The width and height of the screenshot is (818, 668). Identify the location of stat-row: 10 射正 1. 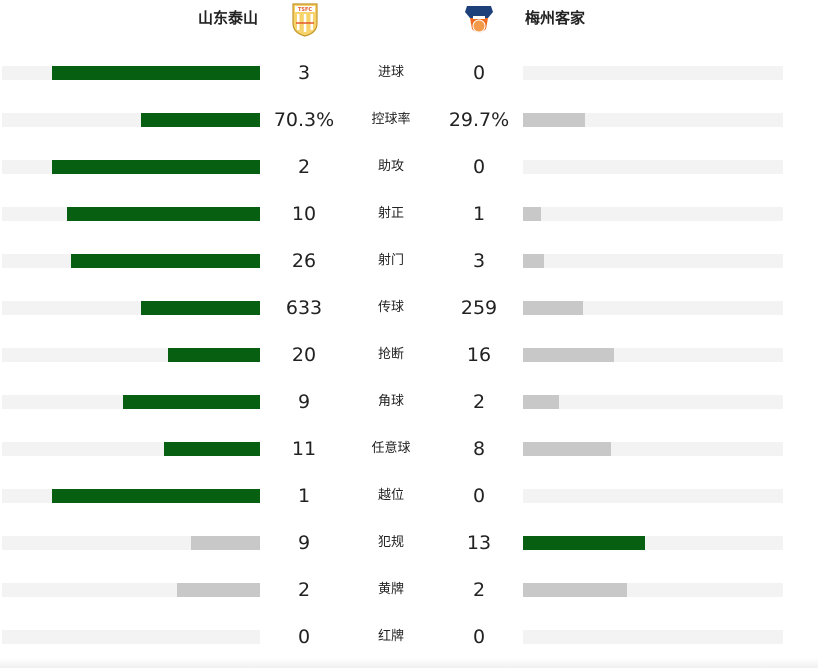
(409, 214).